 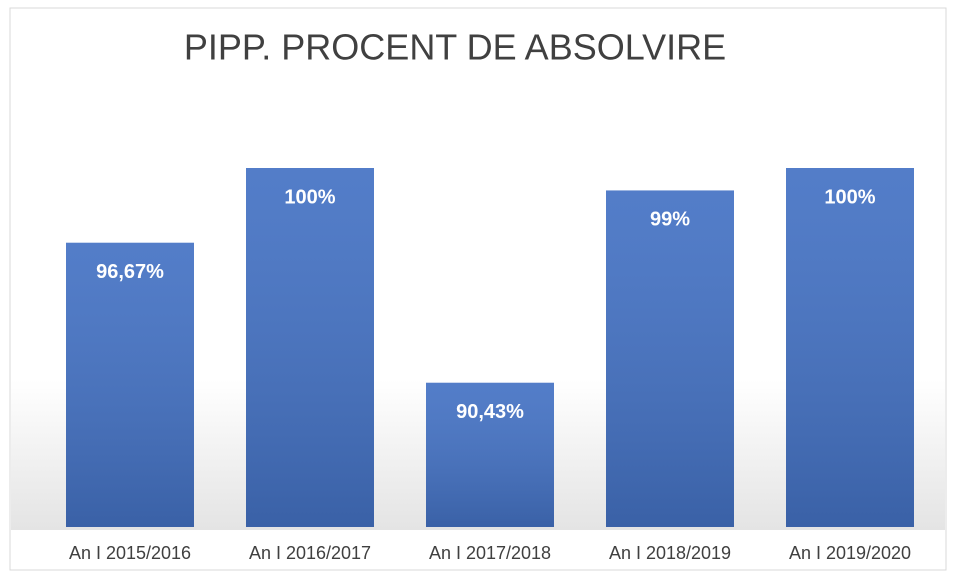 I want to click on x-tick-label: An I 2015/2016, so click(x=130, y=553).